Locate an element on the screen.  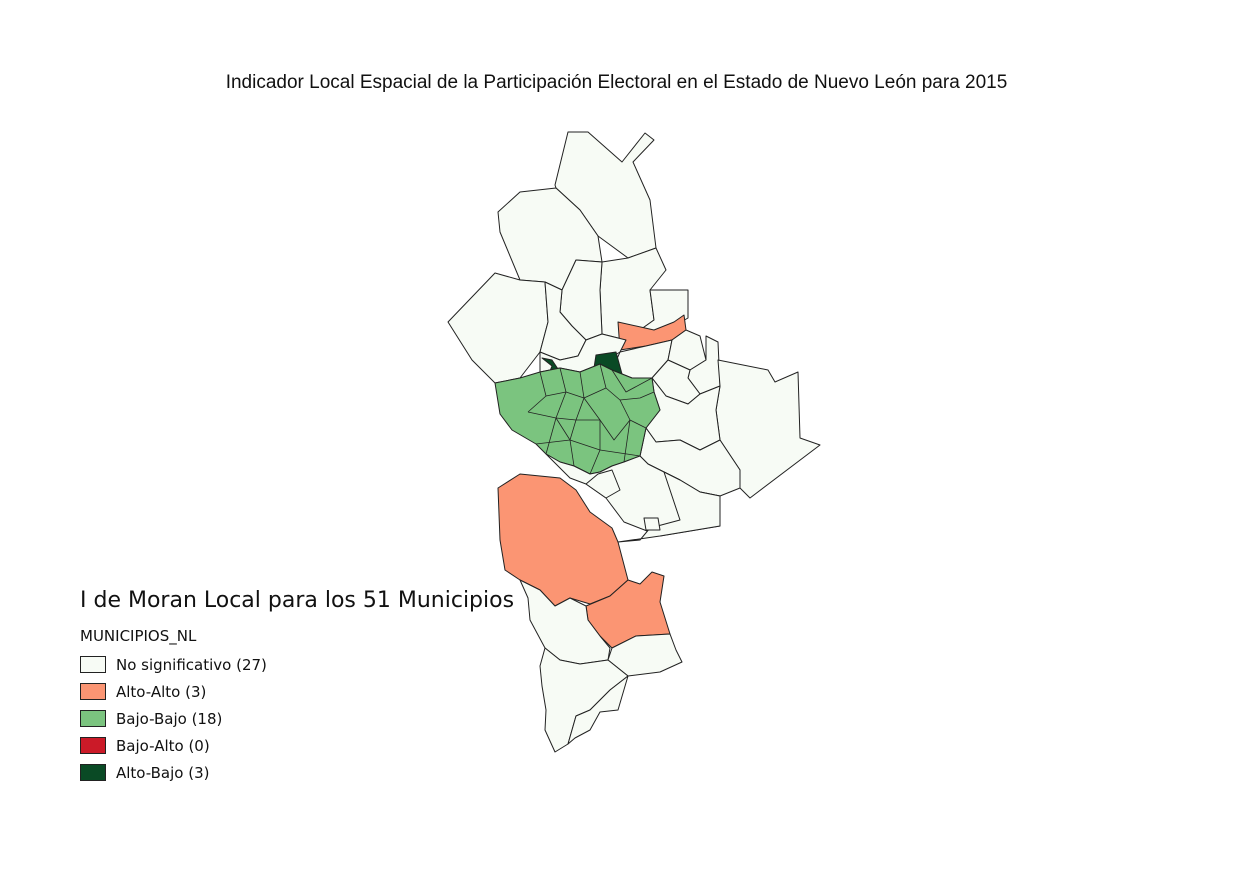
legend-layer-name: MUNICIPIOS_NL is located at coordinates (138, 636).